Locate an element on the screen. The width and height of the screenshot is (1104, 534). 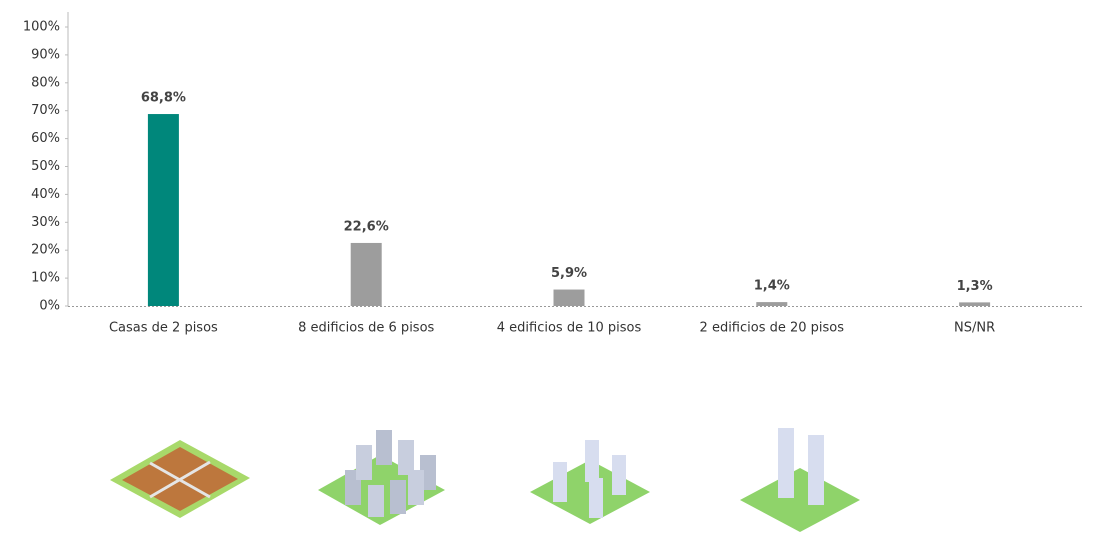
x-tick-label: 4 edificios de 10 pisos is located at coordinates (569, 328).